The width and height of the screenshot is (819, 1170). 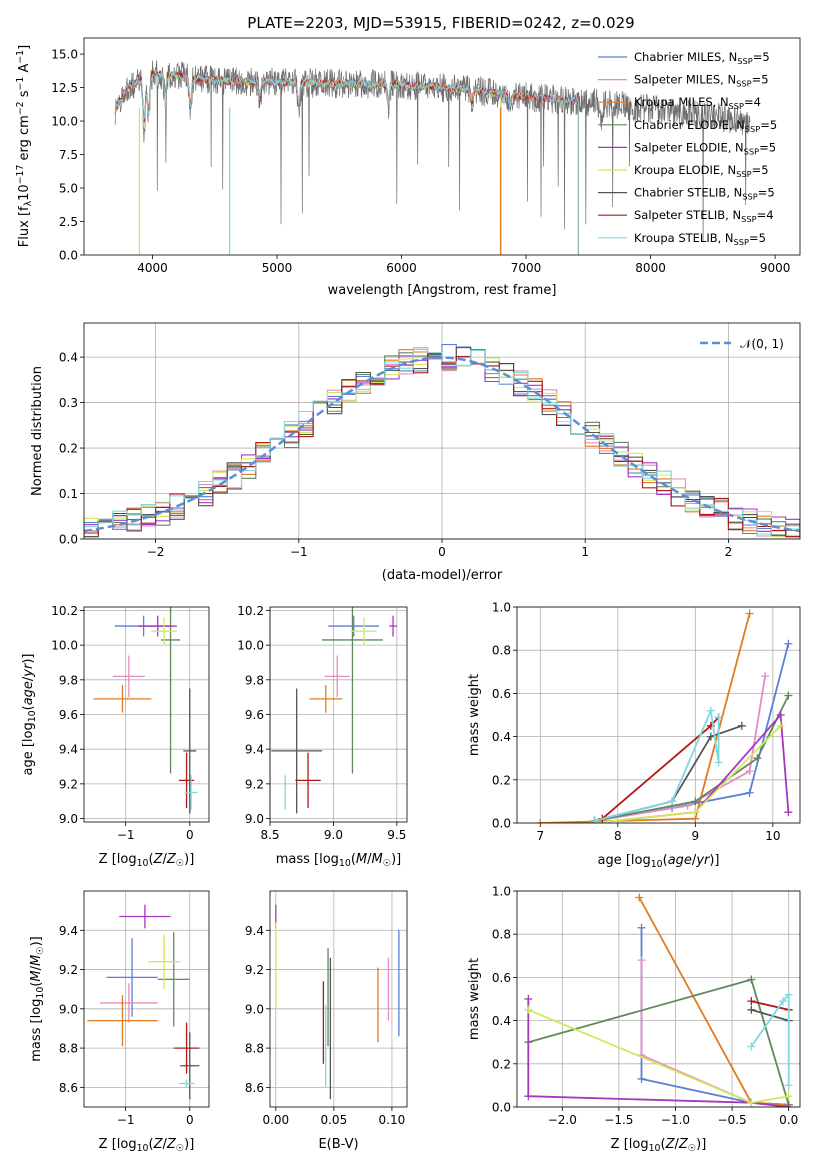 What do you see at coordinates (697, 103) in the screenshot?
I see `legend-label: Kroupa MILES, NSSP=4` at bounding box center [697, 103].